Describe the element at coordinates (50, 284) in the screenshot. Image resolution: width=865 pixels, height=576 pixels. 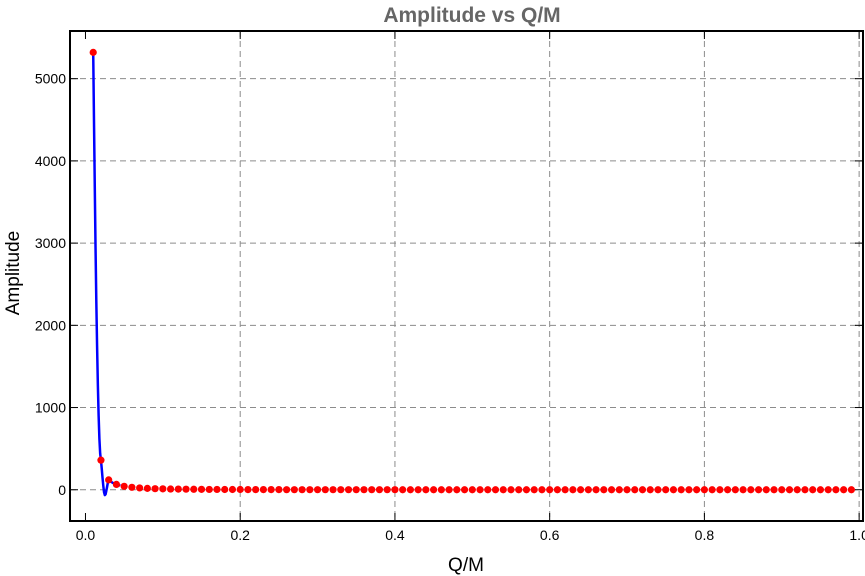
I see `y-tick-labels: 0 1000 2000 3000 4000 5000` at that location.